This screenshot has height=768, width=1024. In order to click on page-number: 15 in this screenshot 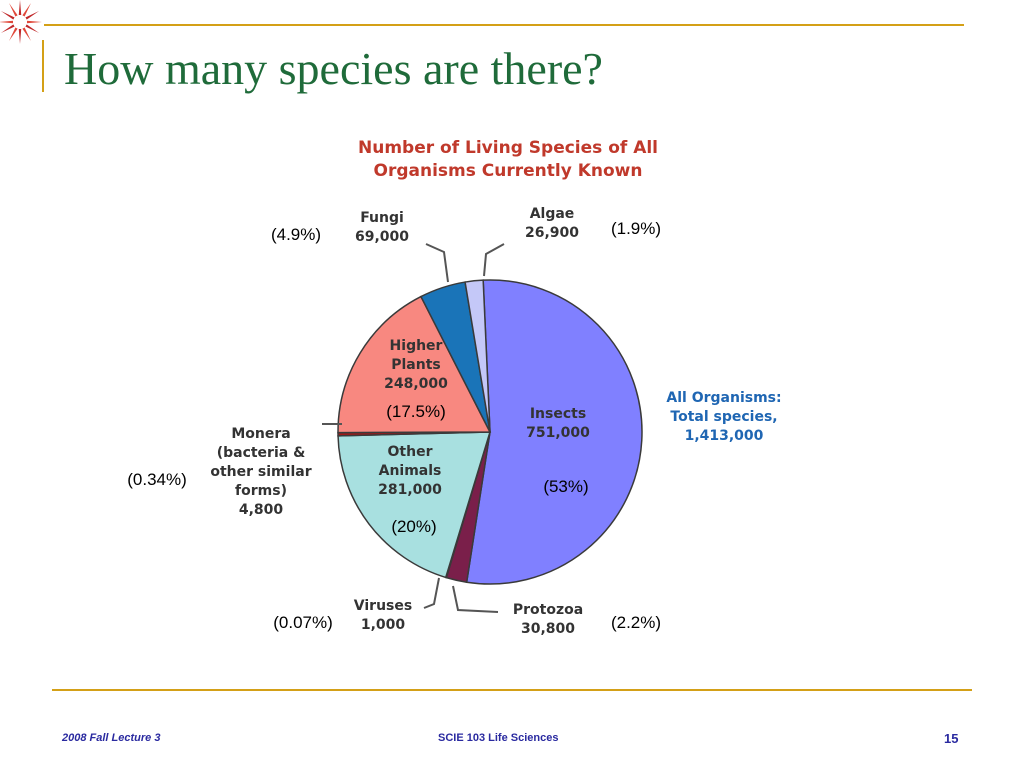, I will do `click(951, 738)`.